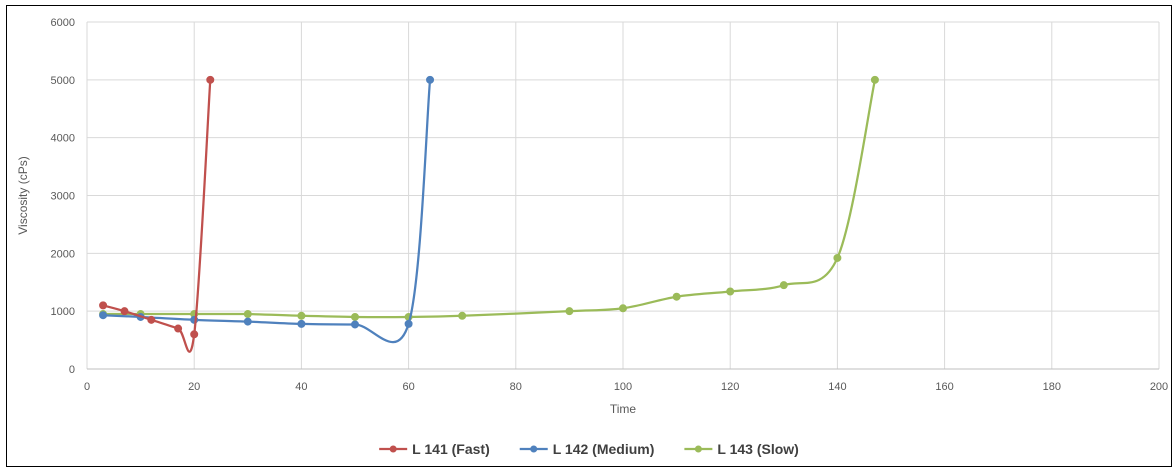 The image size is (1176, 470). Describe the element at coordinates (757, 449) in the screenshot. I see `legend-label: L 143 (Slow)` at that location.